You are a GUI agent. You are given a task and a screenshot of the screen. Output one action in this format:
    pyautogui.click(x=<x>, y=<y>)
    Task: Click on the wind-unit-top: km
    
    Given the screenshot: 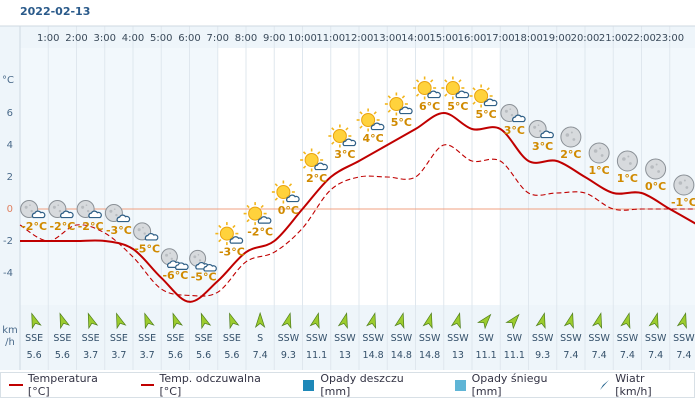 What is the action you would take?
    pyautogui.click(x=10, y=330)
    